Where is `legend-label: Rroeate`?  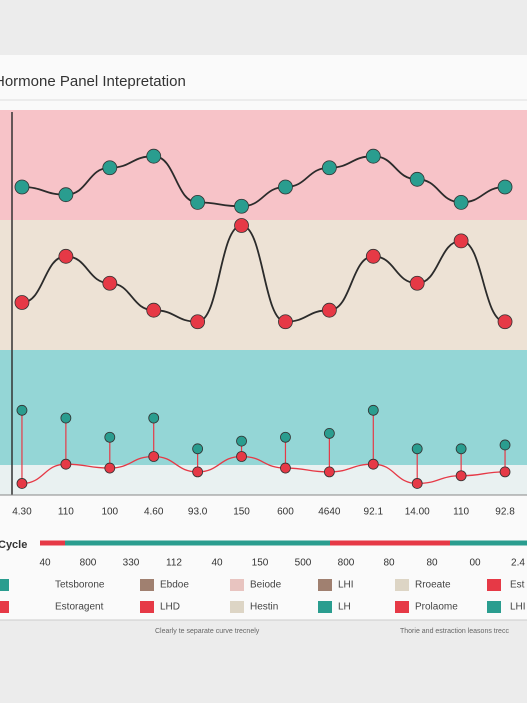
legend-label: Rroeate is located at coordinates (433, 585).